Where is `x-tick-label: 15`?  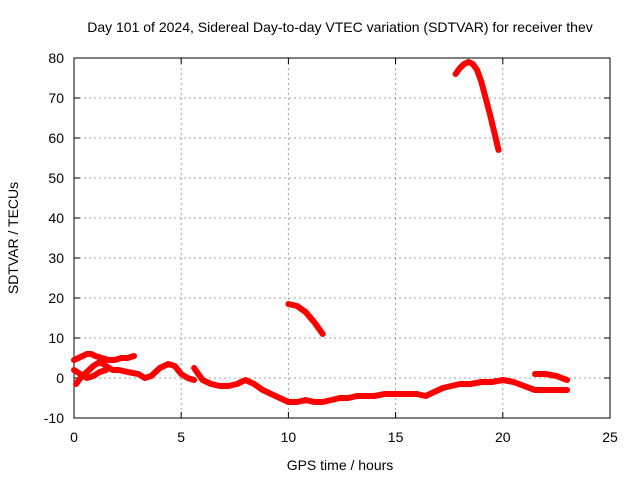 x-tick-label: 15 is located at coordinates (396, 437).